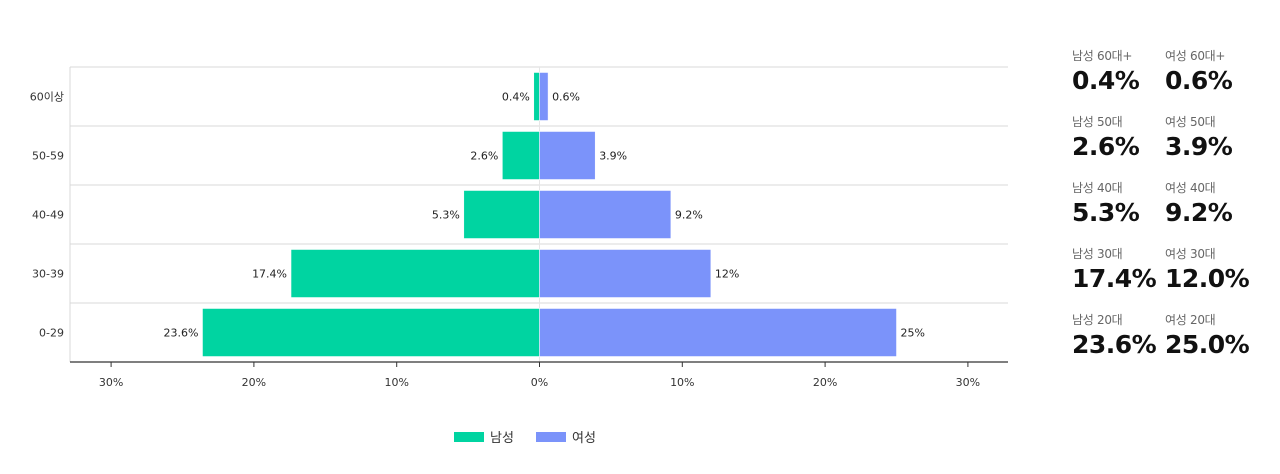 The width and height of the screenshot is (1280, 474). I want to click on data-label: 3.9%, so click(613, 156).